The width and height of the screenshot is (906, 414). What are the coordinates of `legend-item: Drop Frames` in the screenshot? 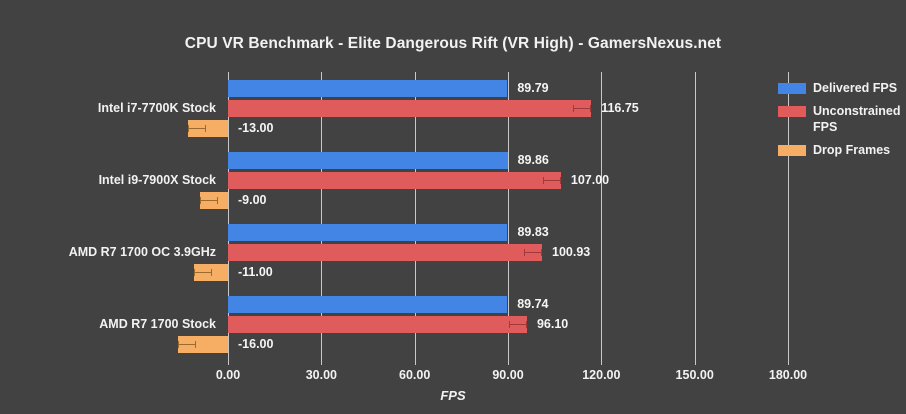 It's located at (842, 150).